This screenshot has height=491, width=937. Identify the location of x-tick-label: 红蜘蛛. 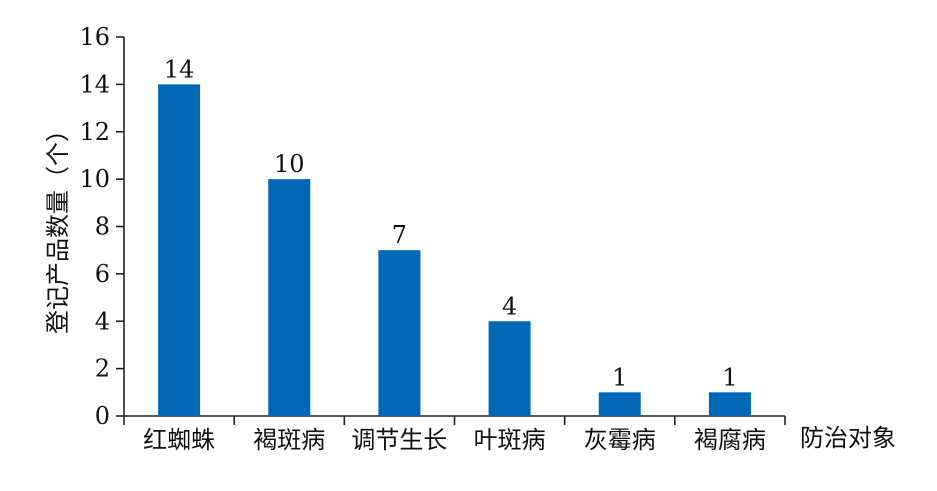
(179, 440).